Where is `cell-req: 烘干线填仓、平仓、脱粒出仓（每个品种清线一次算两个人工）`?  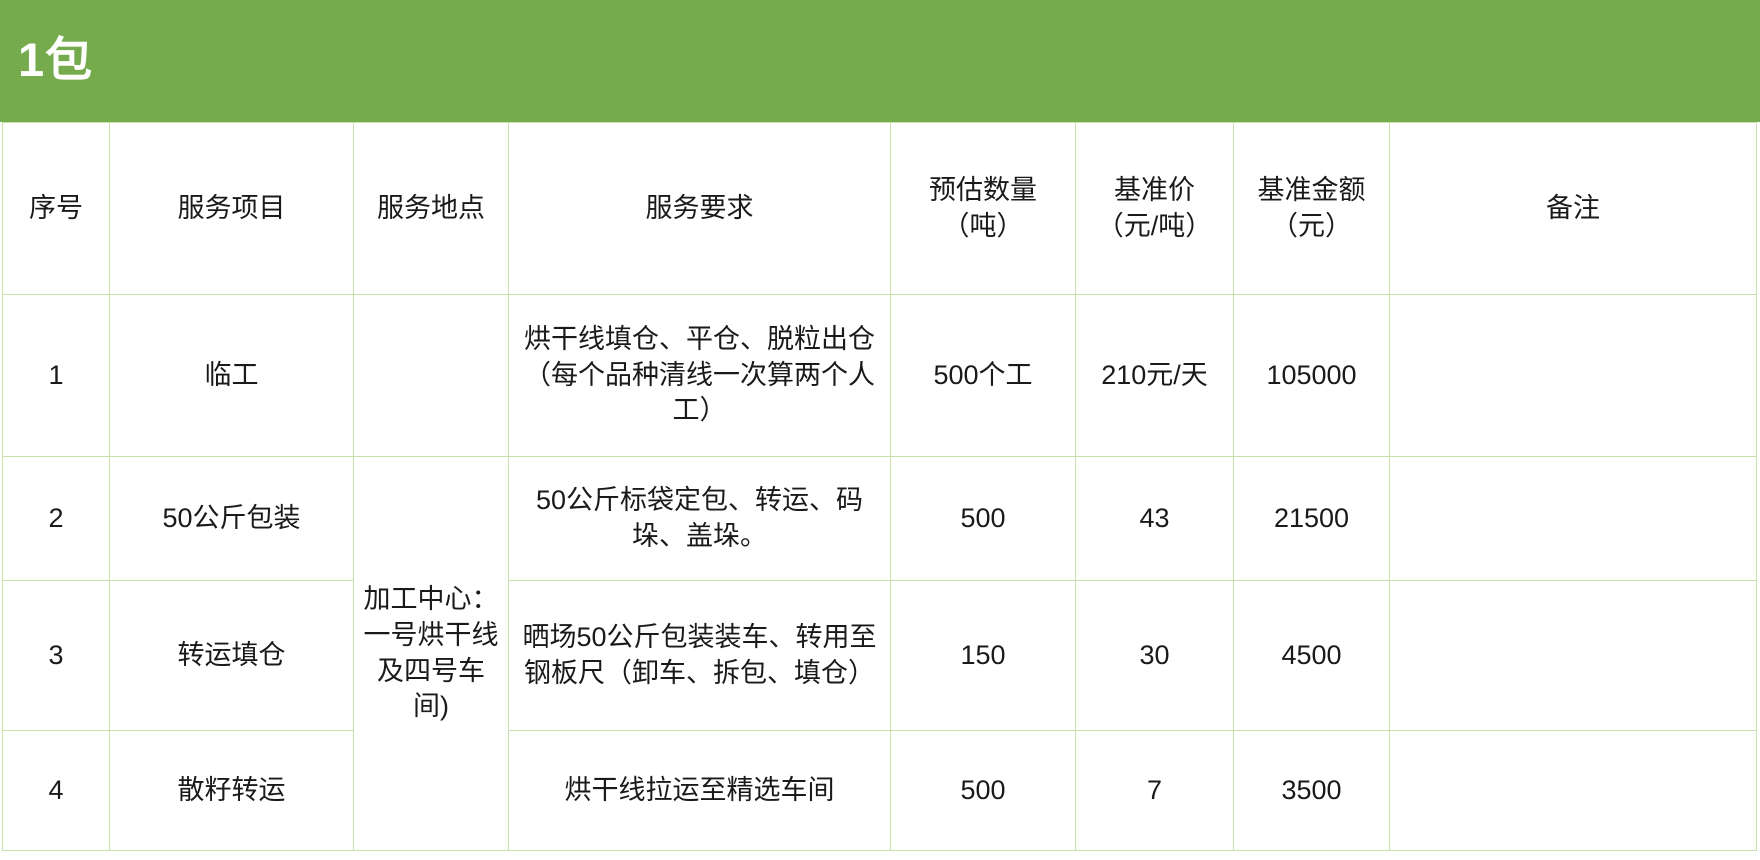
cell-req: 烘干线填仓、平仓、脱粒出仓（每个品种清线一次算两个人工） is located at coordinates (699, 375).